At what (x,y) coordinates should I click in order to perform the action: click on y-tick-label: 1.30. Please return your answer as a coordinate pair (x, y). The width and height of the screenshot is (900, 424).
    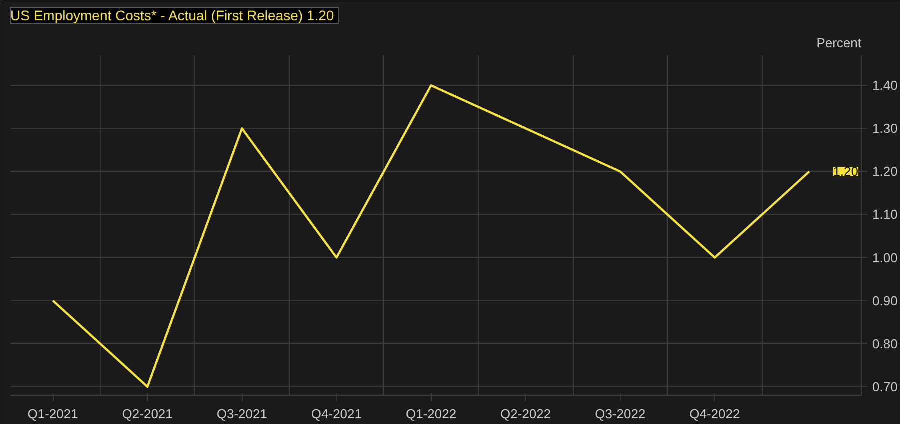
    Looking at the image, I should click on (885, 128).